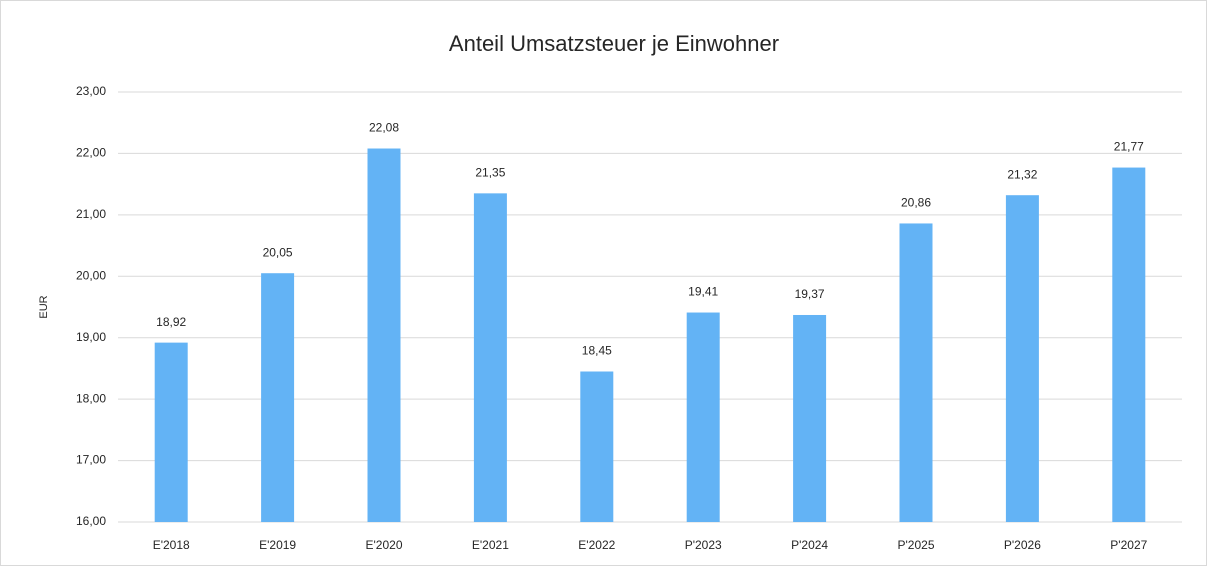 This screenshot has width=1208, height=567. I want to click on data-label: 21,35, so click(490, 173).